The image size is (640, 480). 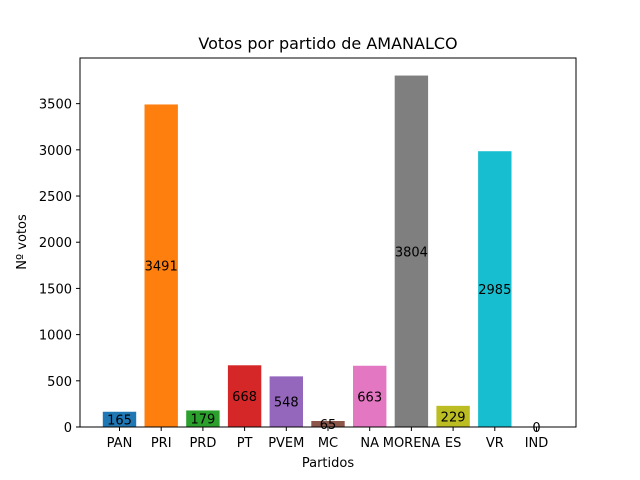 I want to click on x-tick-label-morena: MORENA, so click(x=411, y=443).